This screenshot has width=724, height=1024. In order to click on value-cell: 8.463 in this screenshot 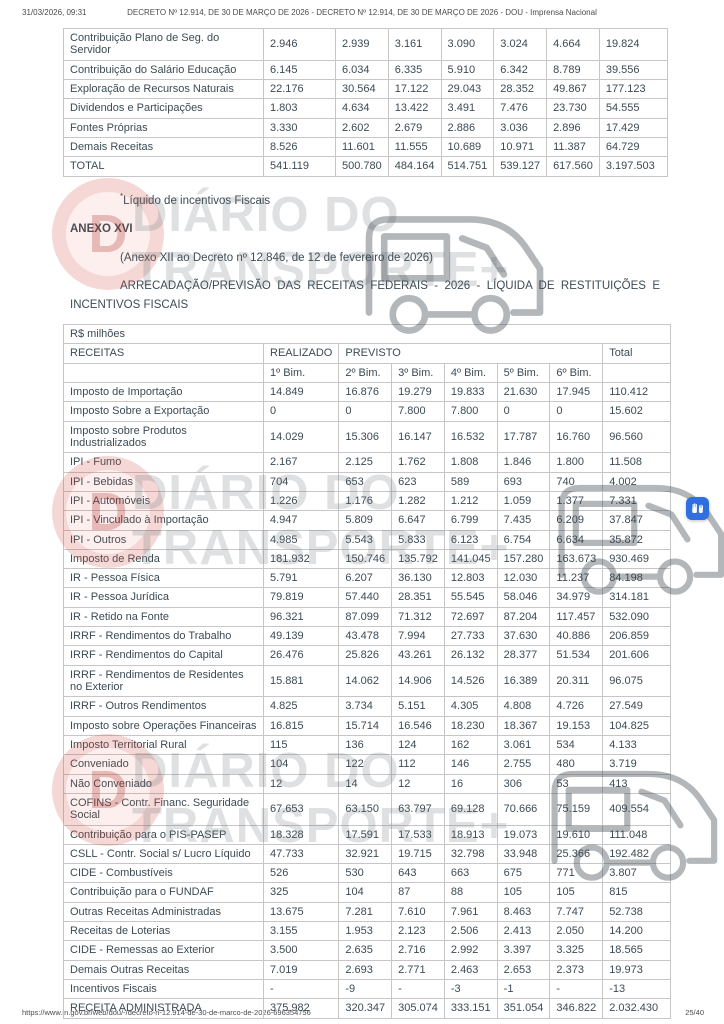, I will do `click(523, 912)`.